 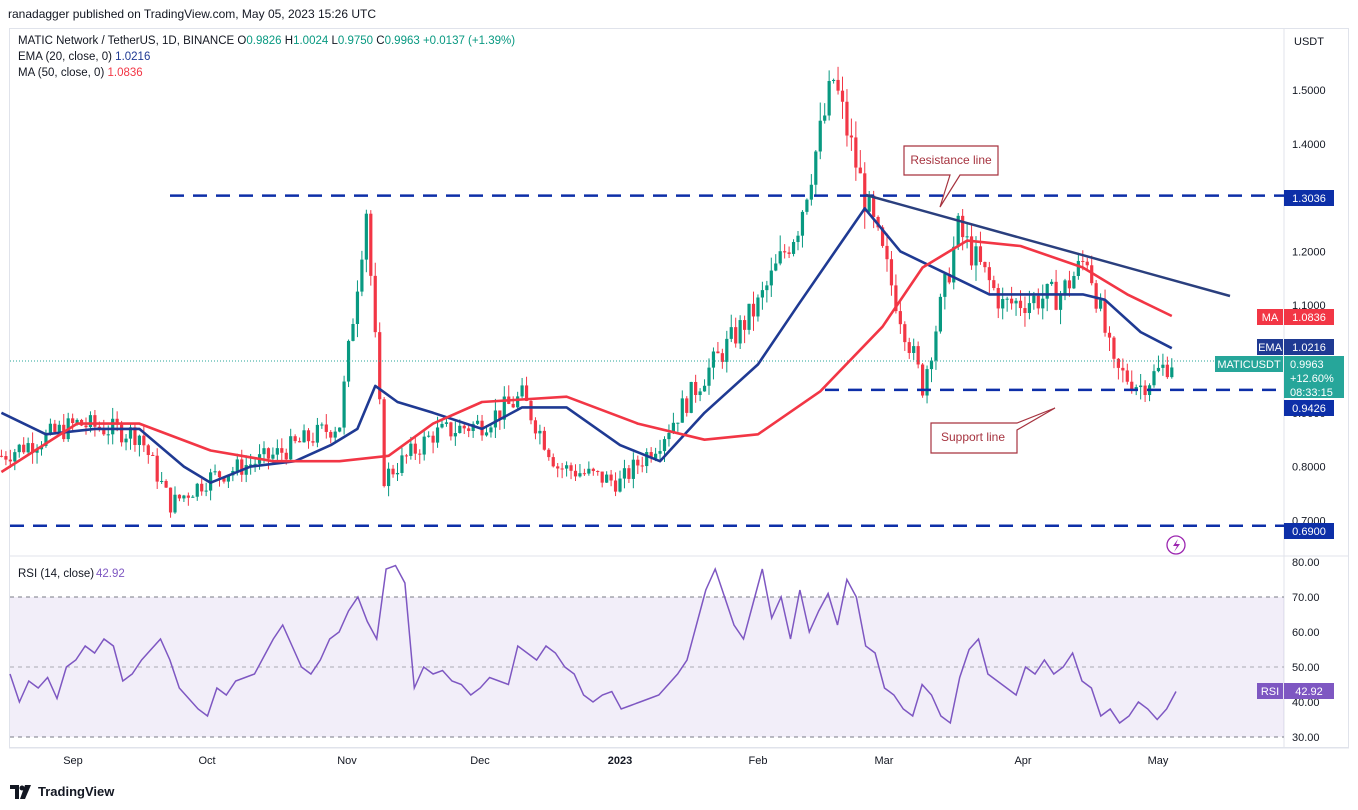 I want to click on ema-legend: EMA (20, close, 0) 1.0216, so click(x=84, y=57).